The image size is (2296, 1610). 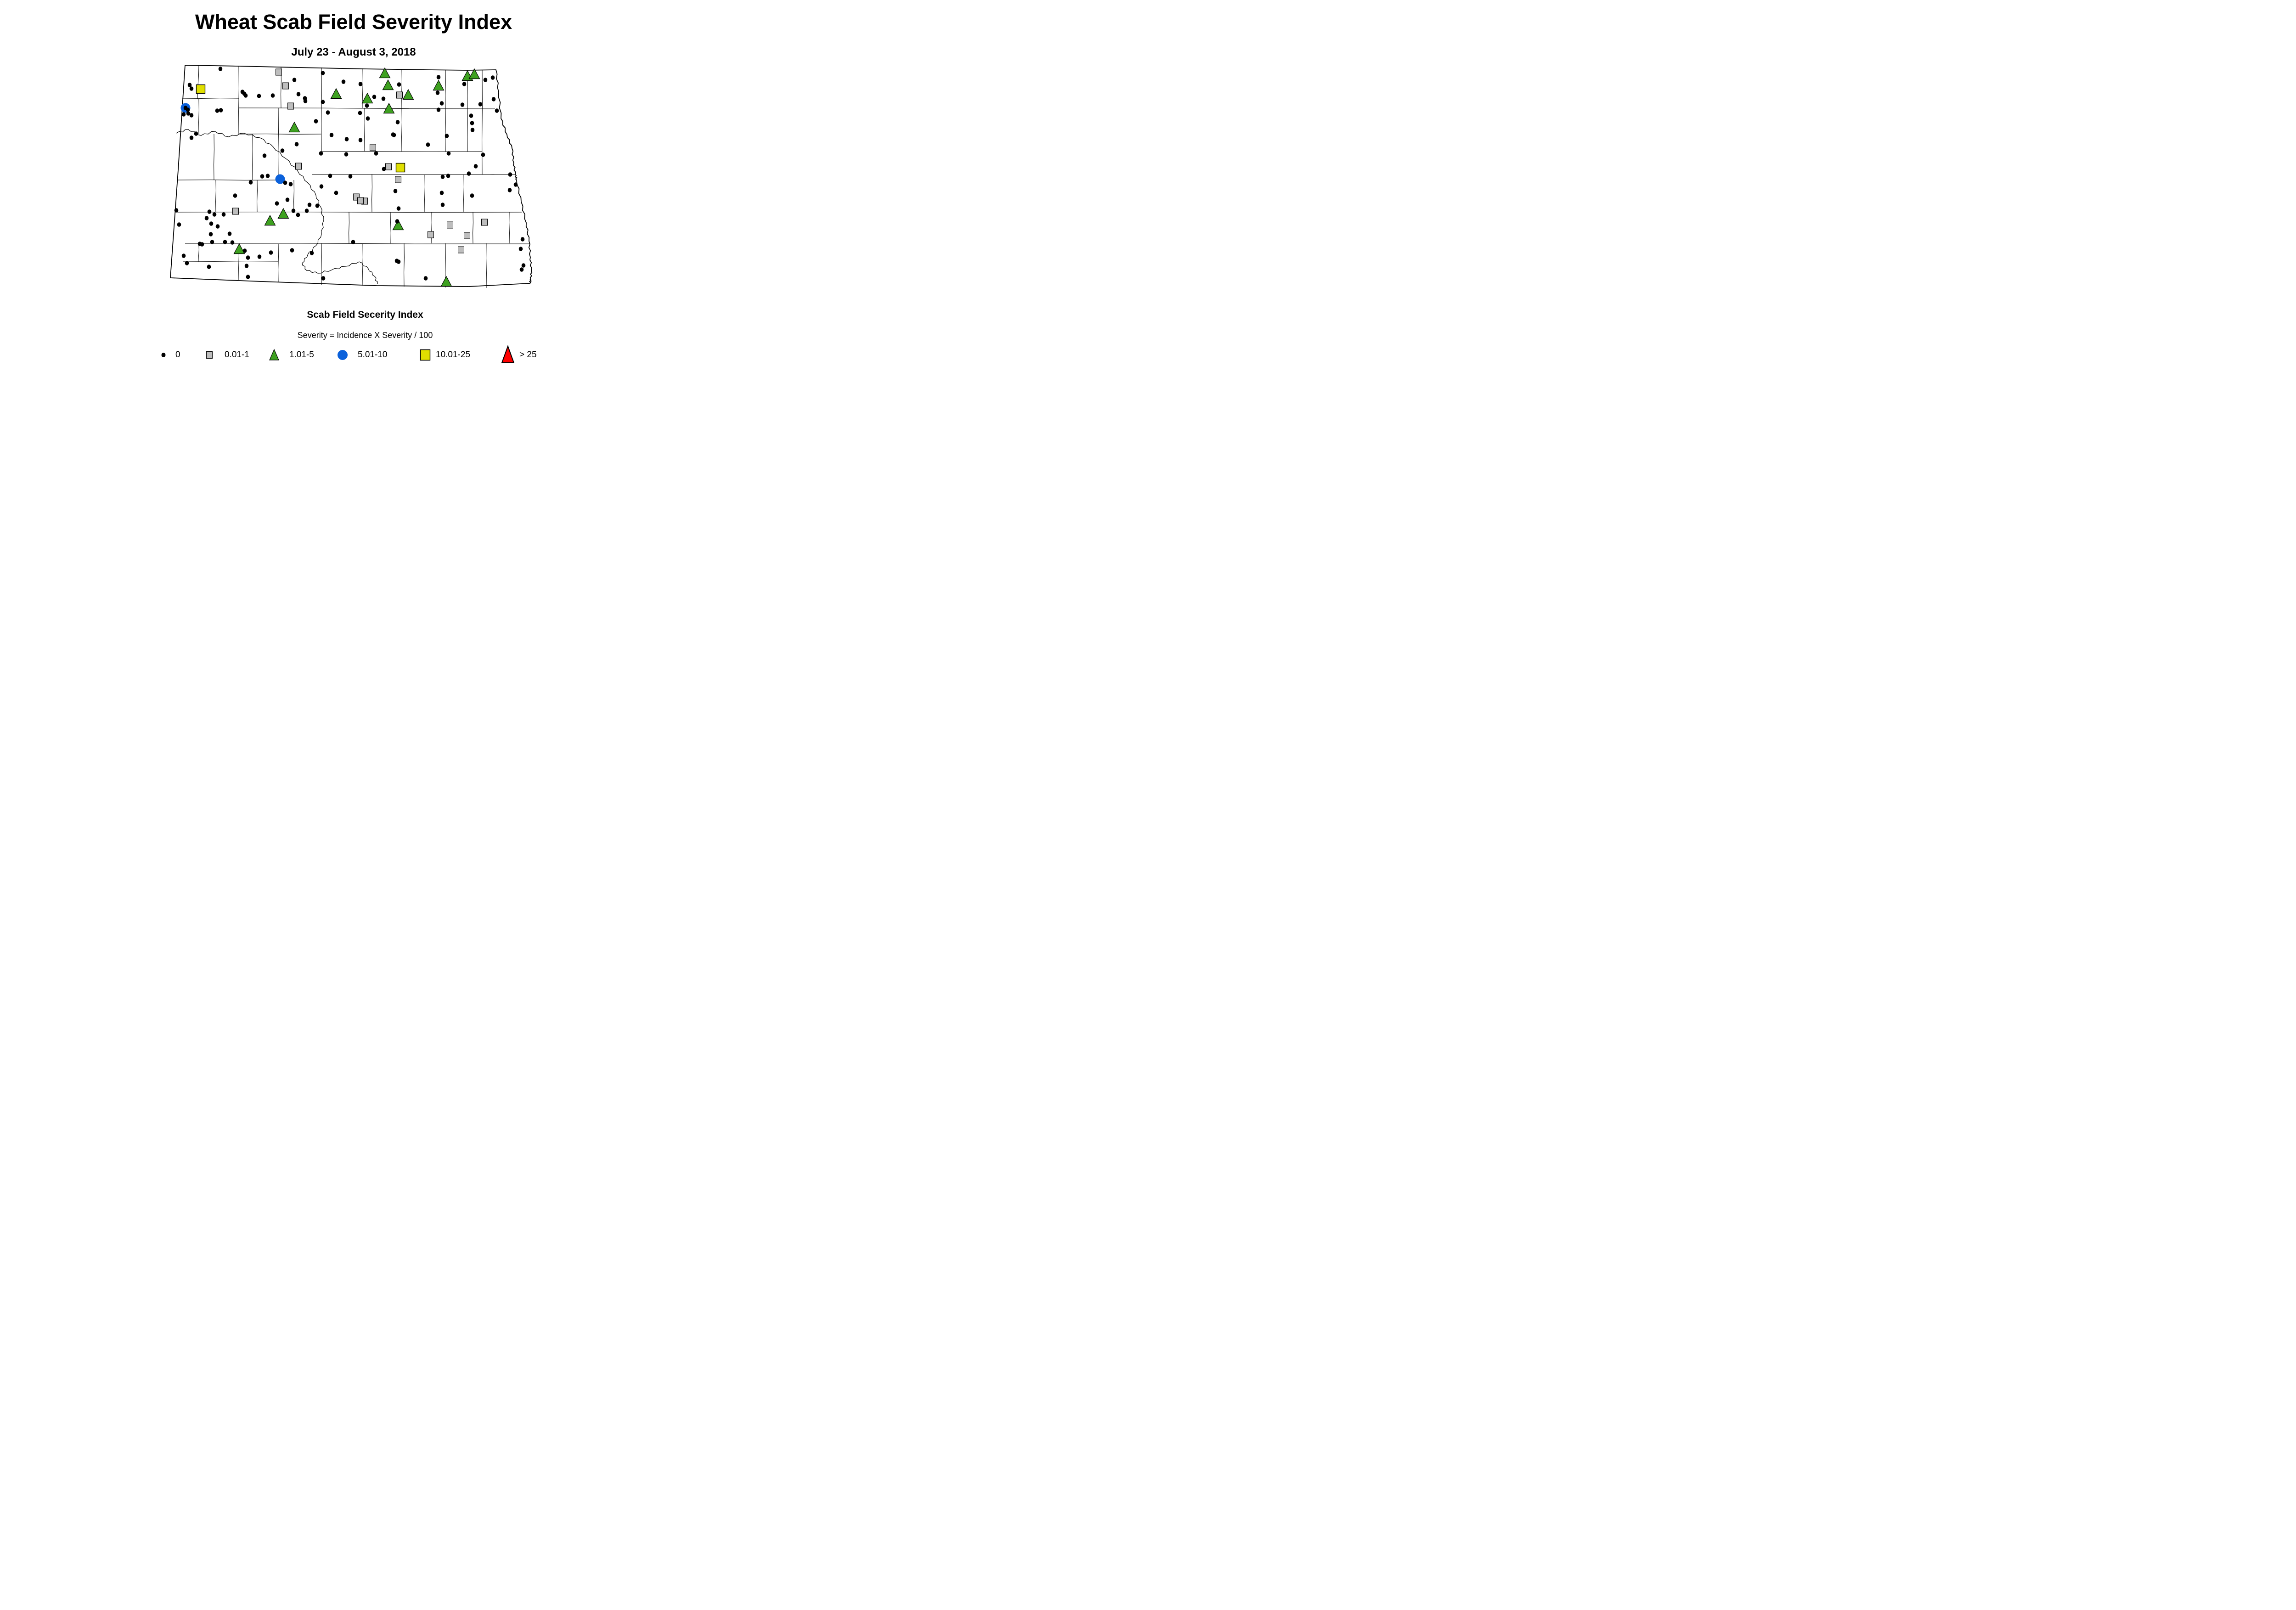 What do you see at coordinates (365, 335) in the screenshot?
I see `legend-formula: Severity = Incidence X Severity / 100` at bounding box center [365, 335].